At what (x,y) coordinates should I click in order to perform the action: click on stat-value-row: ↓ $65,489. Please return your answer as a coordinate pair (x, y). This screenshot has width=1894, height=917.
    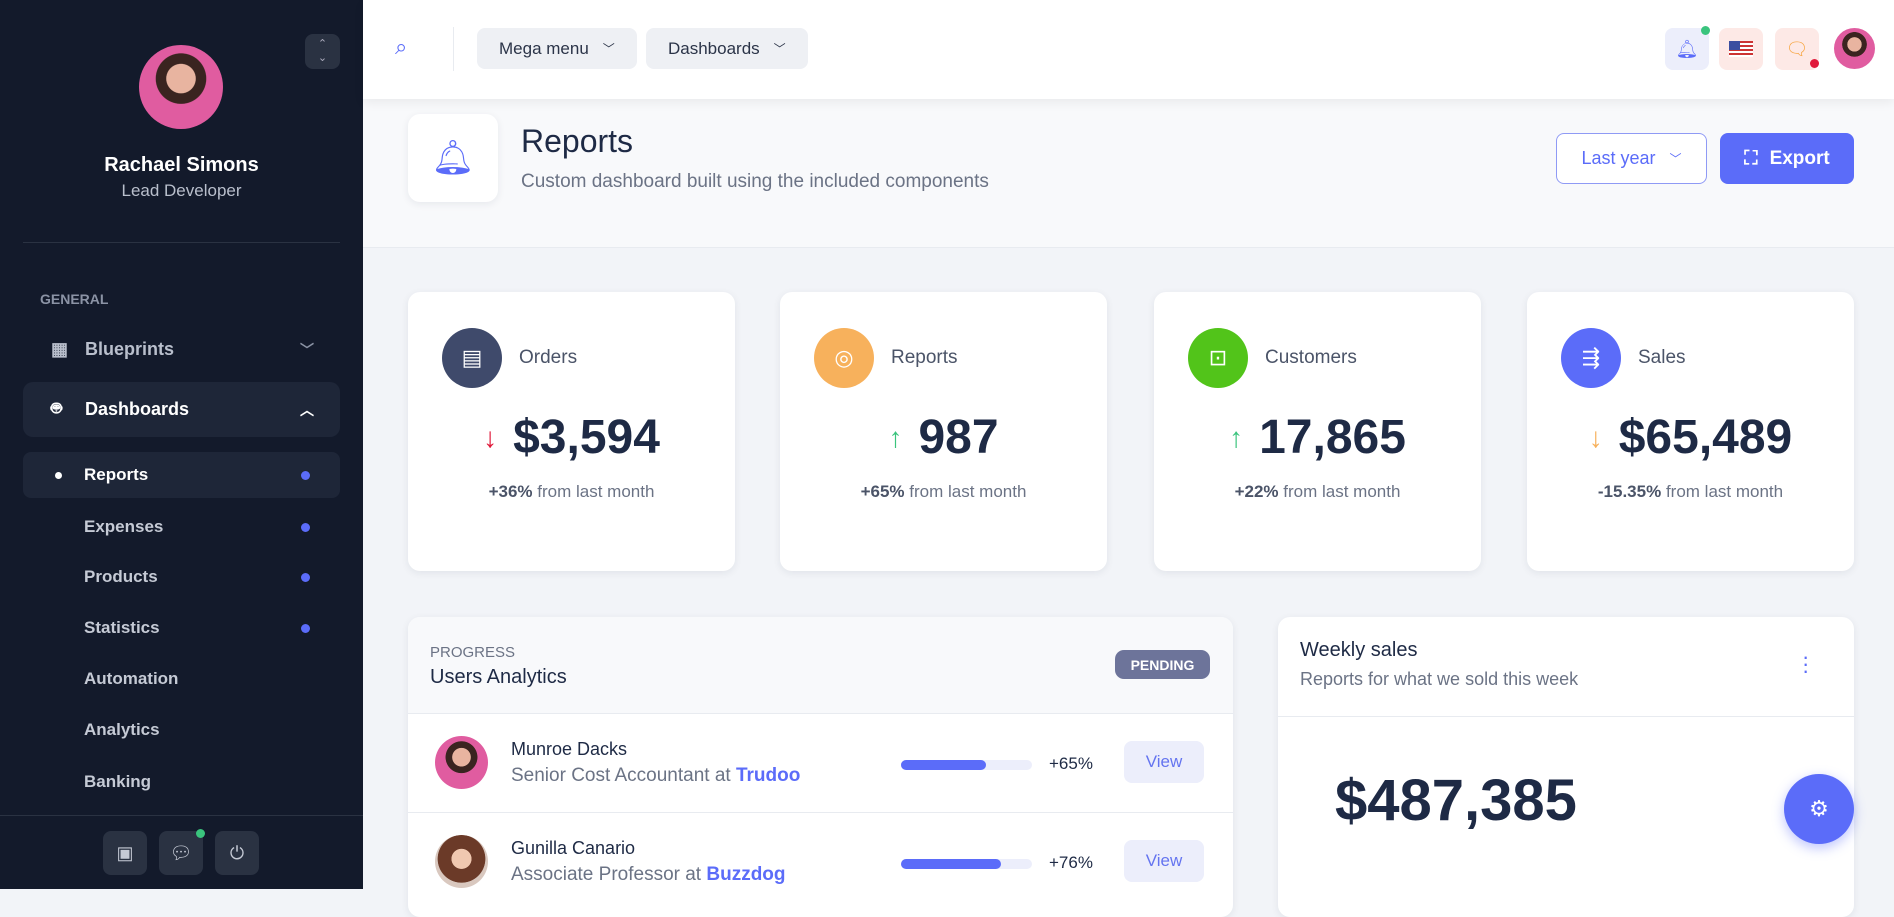
    Looking at the image, I should click on (1690, 437).